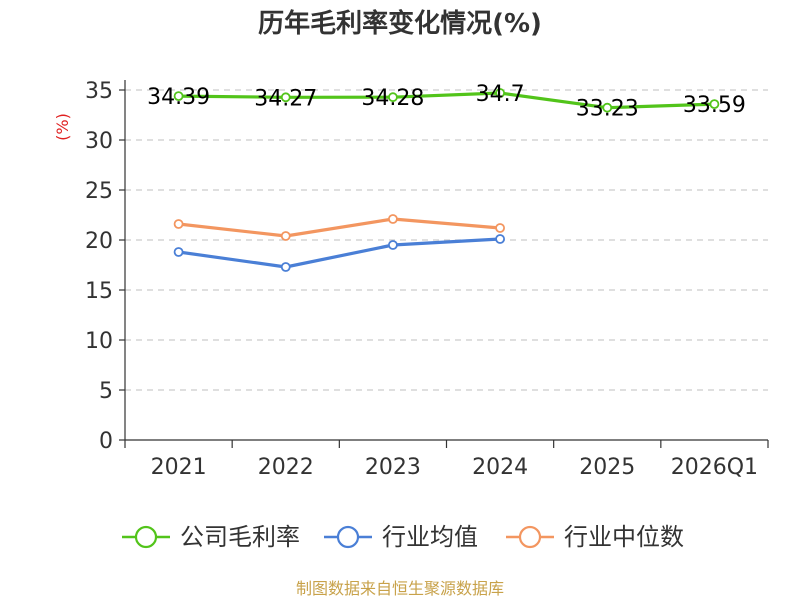 The height and width of the screenshot is (600, 800). I want to click on source-footer: 制图数据来自恒生聚源数据库, so click(400, 588).